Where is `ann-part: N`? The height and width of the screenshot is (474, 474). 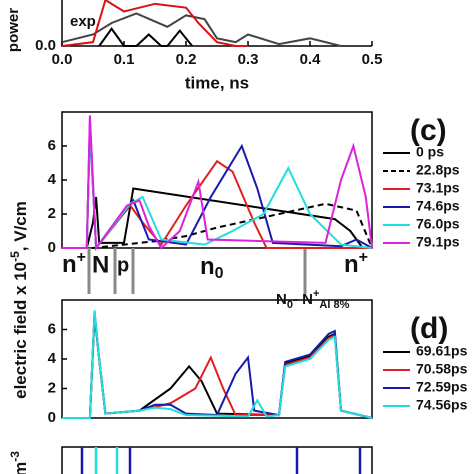 ann-part: N is located at coordinates (281, 299).